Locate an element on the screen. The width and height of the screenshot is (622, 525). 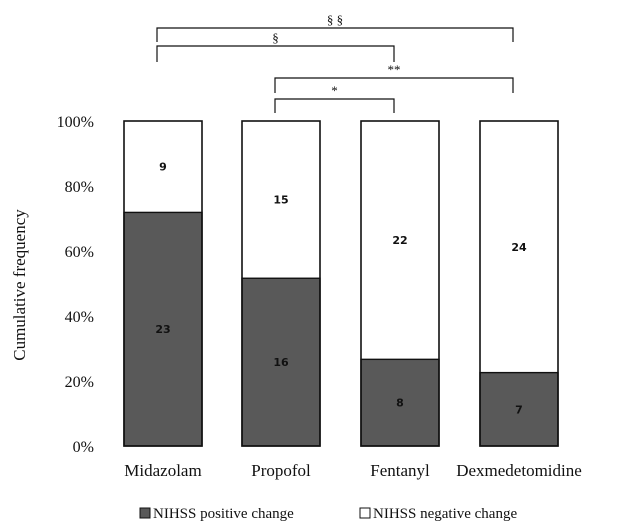
legend-item: NIHSS positive change is located at coordinates (216, 514).